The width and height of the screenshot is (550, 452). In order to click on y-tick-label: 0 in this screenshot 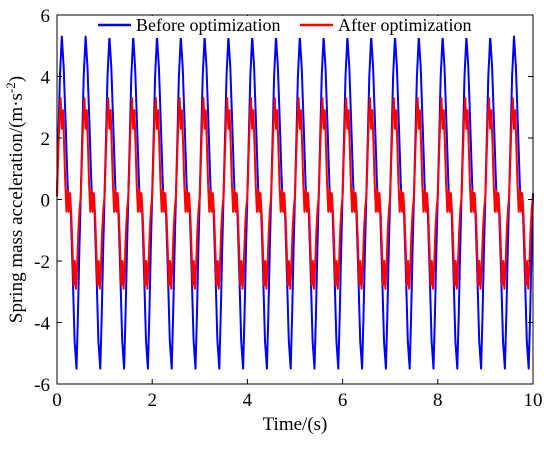, I will do `click(46, 201)`.